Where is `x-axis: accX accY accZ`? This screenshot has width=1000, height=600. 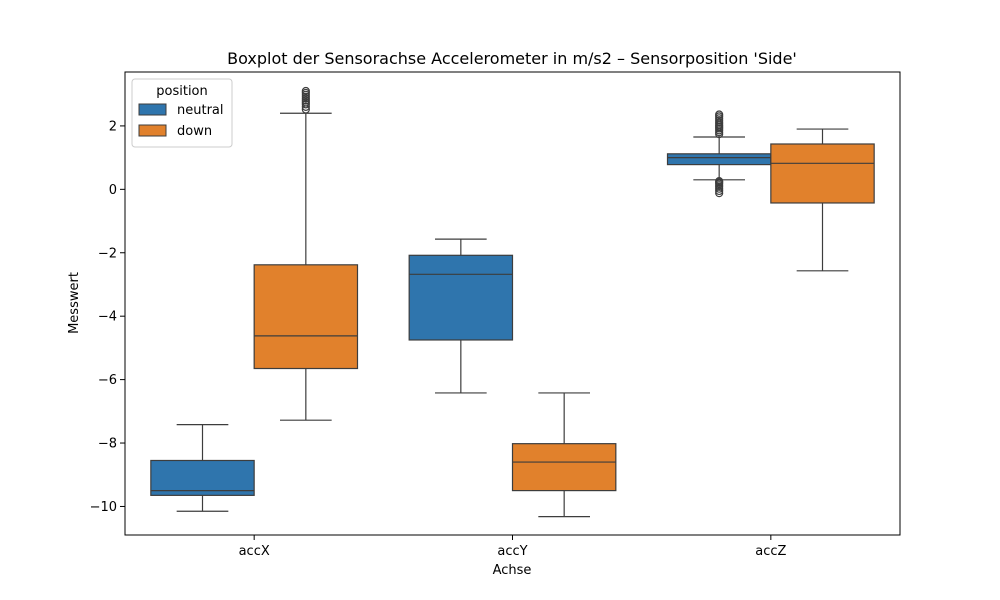
x-axis: accX accY accZ is located at coordinates (513, 547).